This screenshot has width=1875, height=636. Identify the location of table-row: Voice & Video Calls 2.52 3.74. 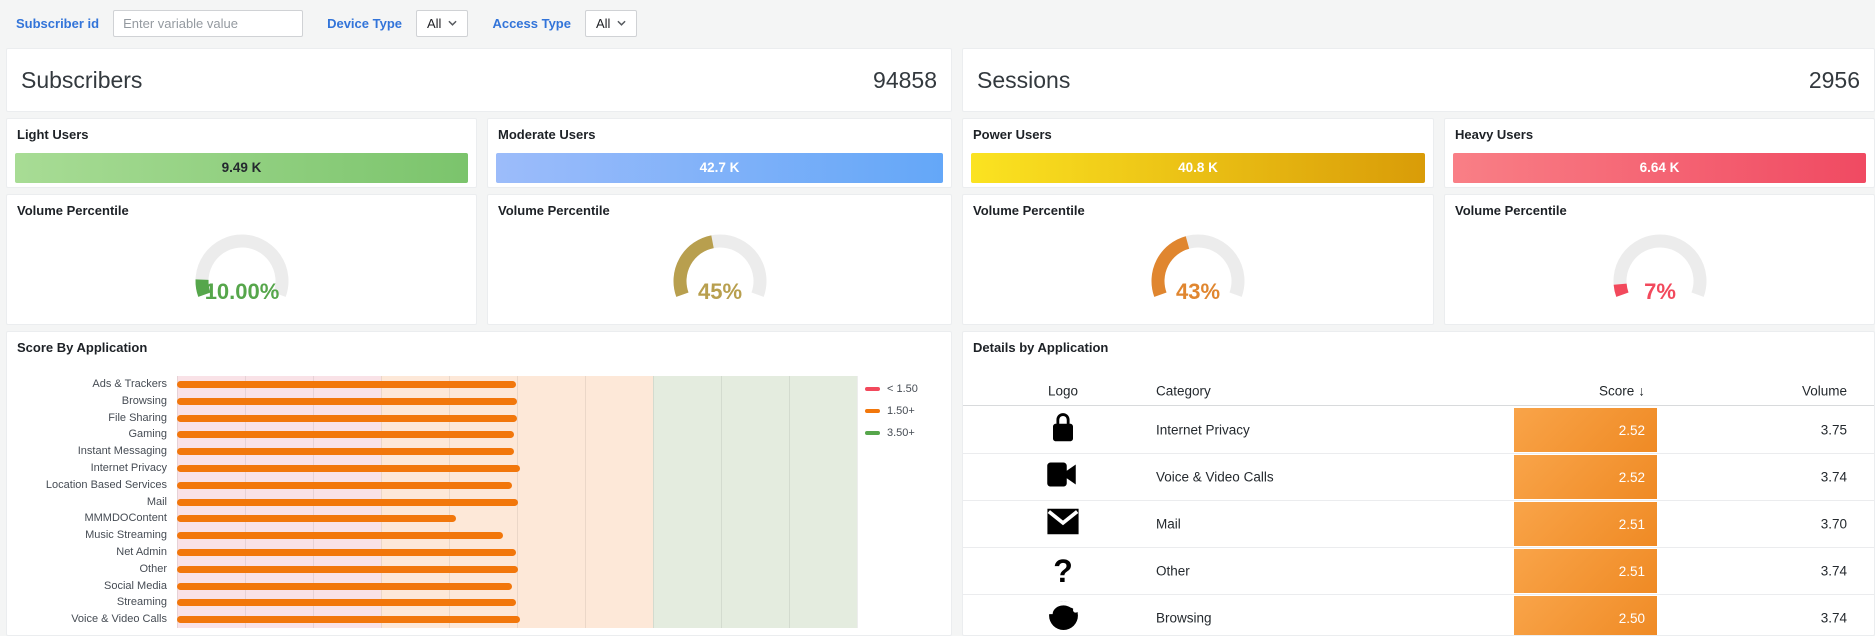
(1418, 477).